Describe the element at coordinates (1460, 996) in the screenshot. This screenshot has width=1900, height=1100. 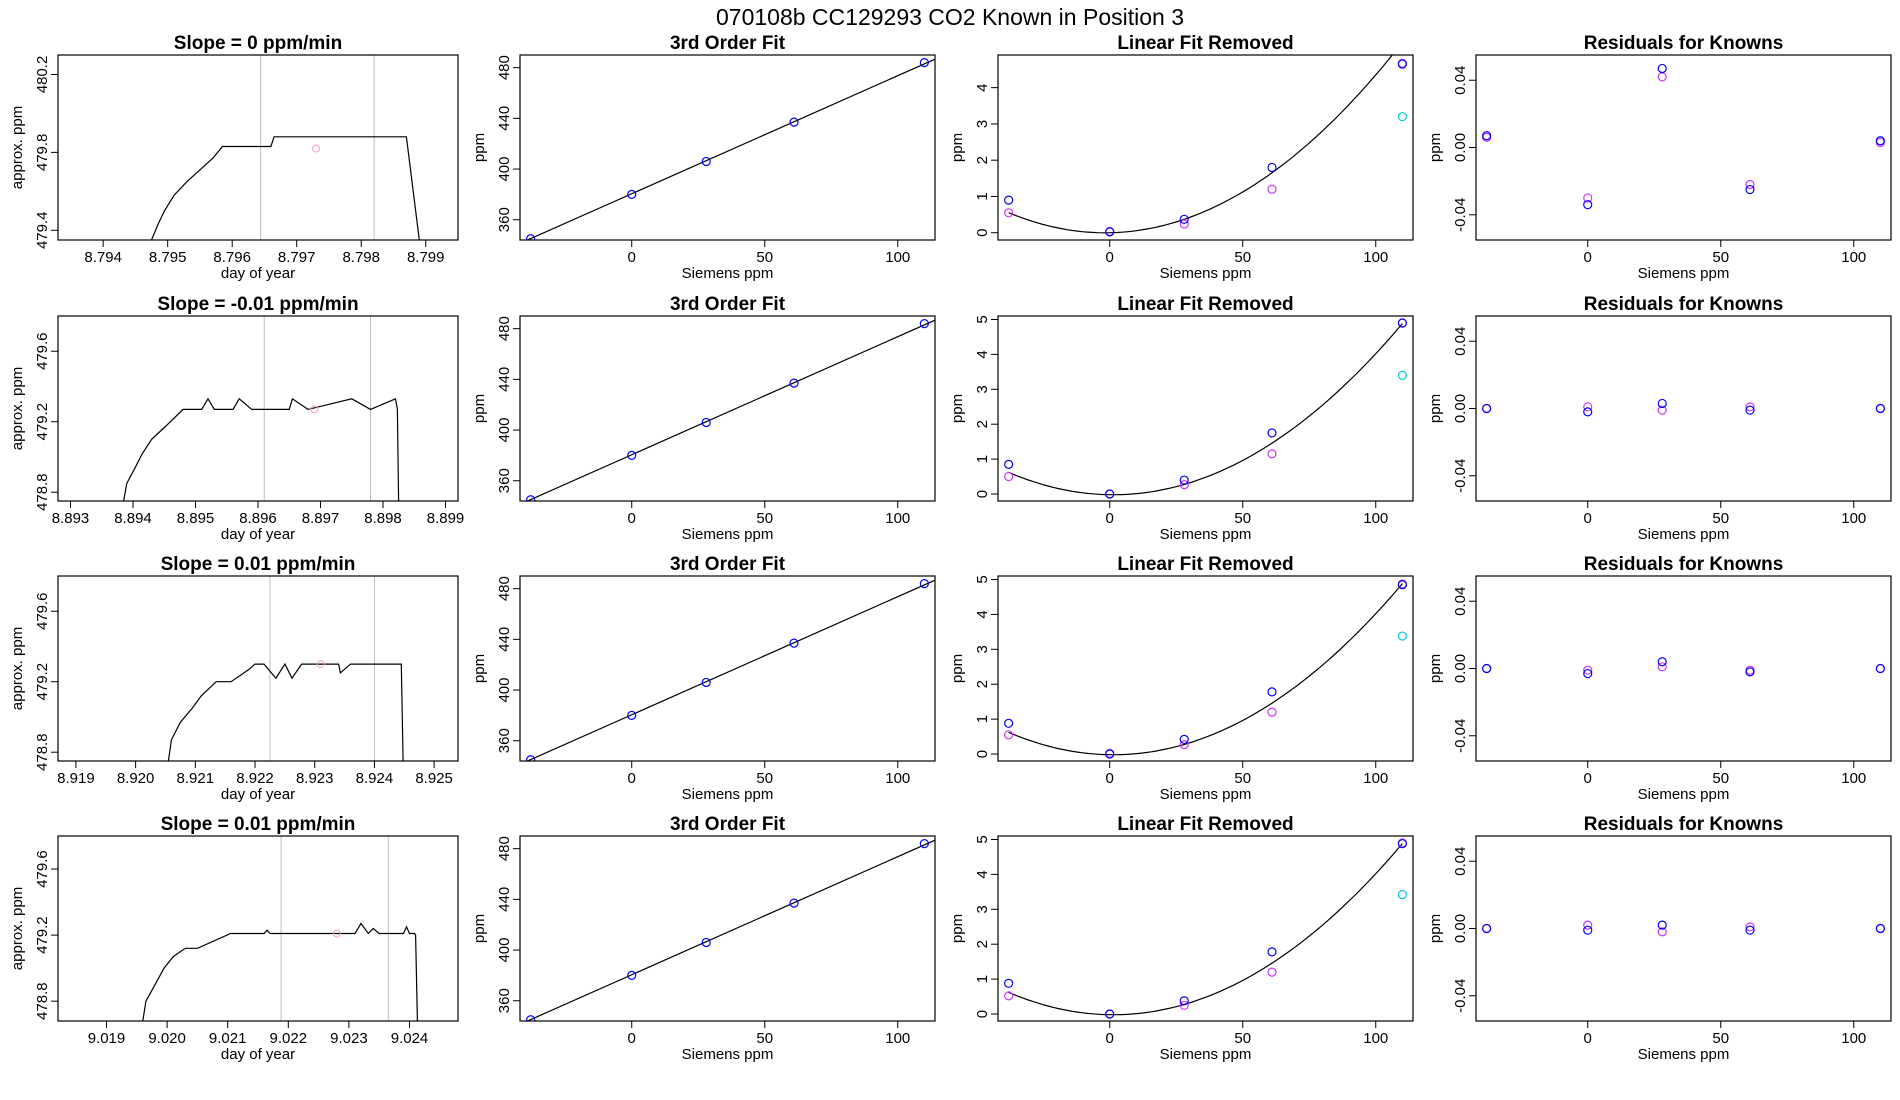
I see `y-tick-label: -0.04` at that location.